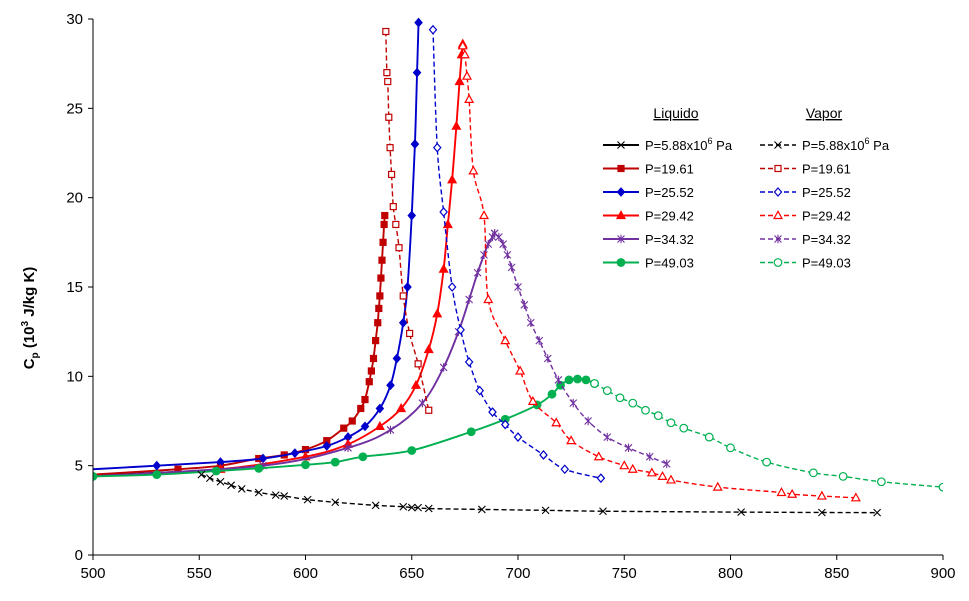 The width and height of the screenshot is (969, 601). Describe the element at coordinates (648, 192) in the screenshot. I see `legend-entry-liquid-2: P=25.52` at that location.